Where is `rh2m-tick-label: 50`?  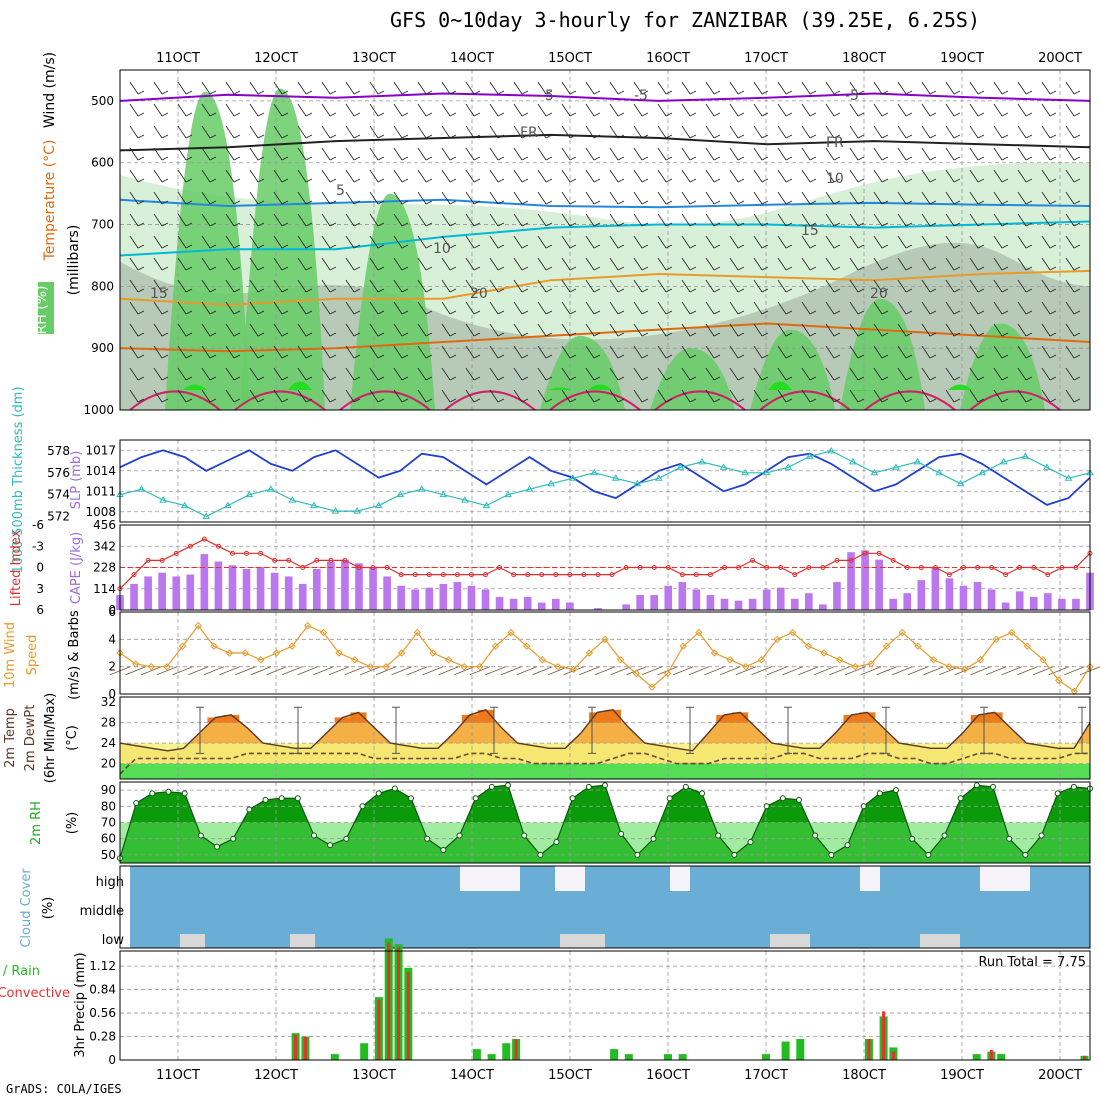
rh2m-tick-label: 50 is located at coordinates (108, 855).